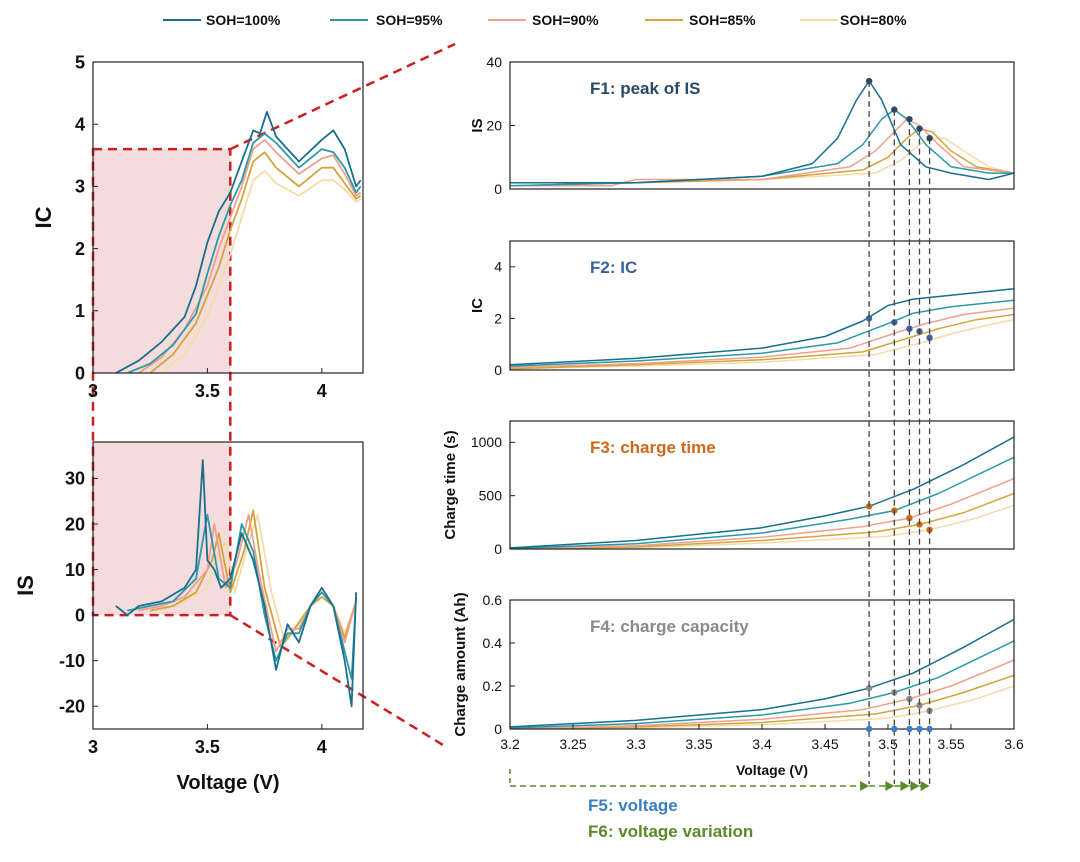 The image size is (1080, 862). What do you see at coordinates (80, 62) in the screenshot?
I see `y-tick-label: 5` at bounding box center [80, 62].